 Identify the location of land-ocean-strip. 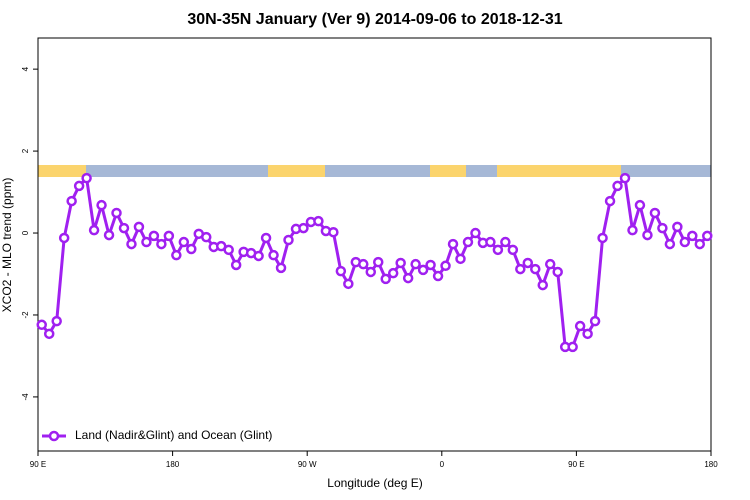
(374, 171).